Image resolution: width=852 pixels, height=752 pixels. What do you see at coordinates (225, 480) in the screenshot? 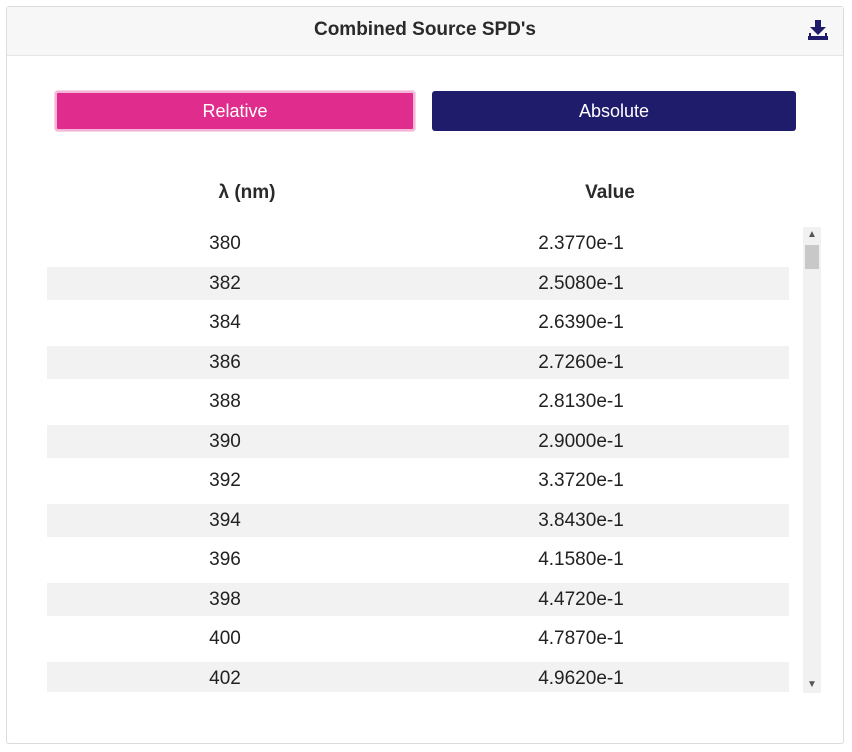
I see `wavelength-cell: 392` at bounding box center [225, 480].